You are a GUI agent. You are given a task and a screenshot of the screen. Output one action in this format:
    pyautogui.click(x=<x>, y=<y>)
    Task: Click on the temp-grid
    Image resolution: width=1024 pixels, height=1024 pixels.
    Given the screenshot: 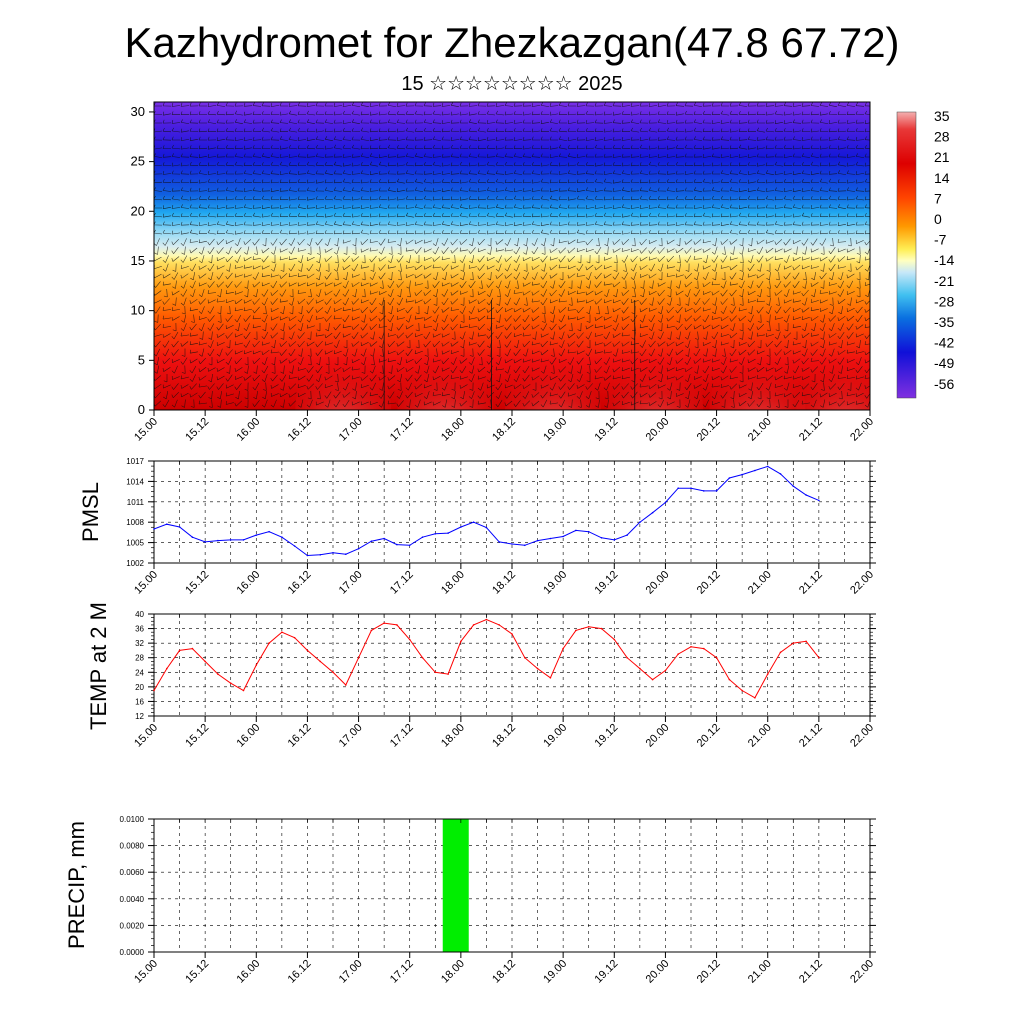 What is the action you would take?
    pyautogui.click(x=512, y=665)
    